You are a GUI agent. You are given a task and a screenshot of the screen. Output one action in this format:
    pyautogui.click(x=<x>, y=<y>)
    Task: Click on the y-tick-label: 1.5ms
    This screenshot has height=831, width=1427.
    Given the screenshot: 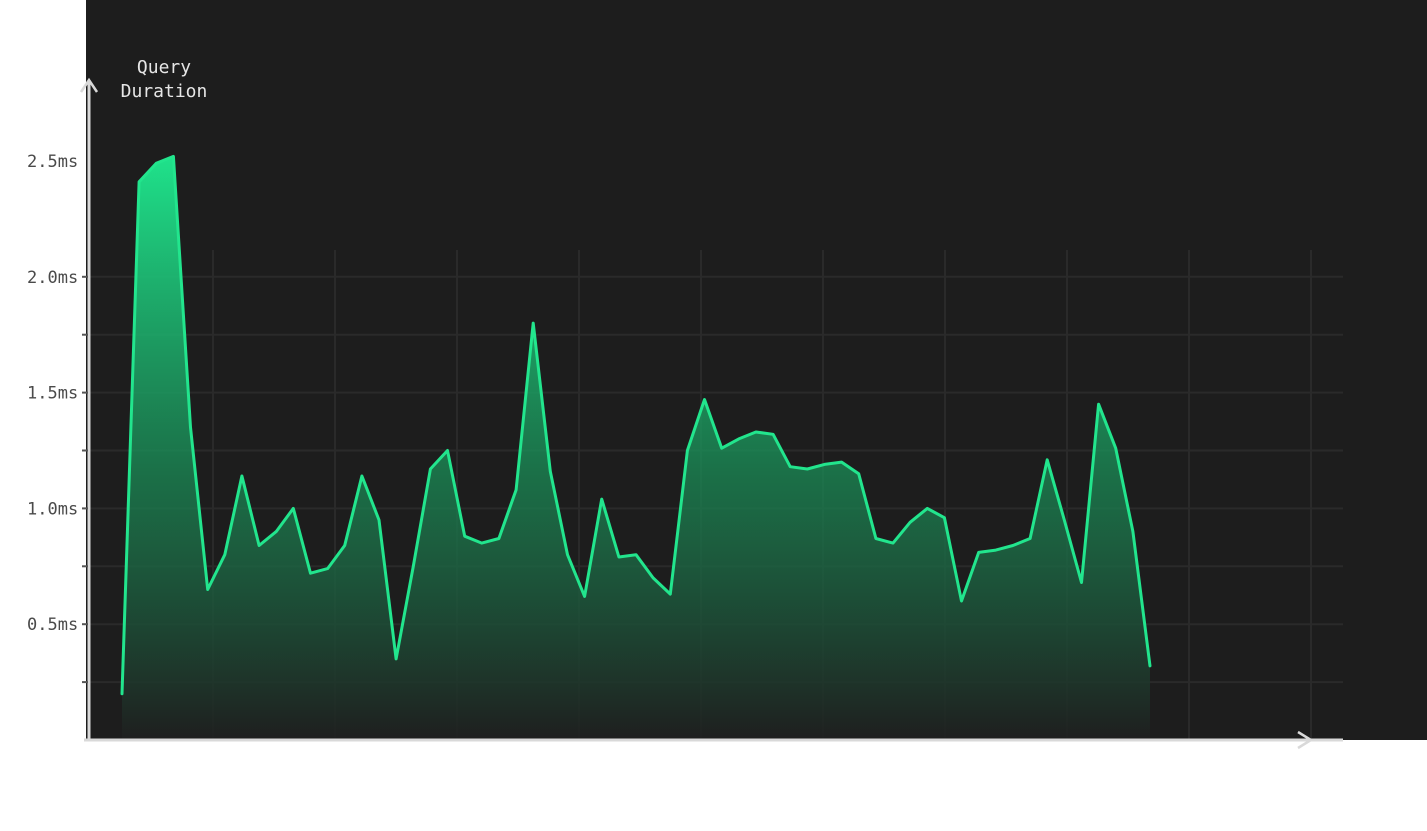 What is the action you would take?
    pyautogui.click(x=52, y=394)
    